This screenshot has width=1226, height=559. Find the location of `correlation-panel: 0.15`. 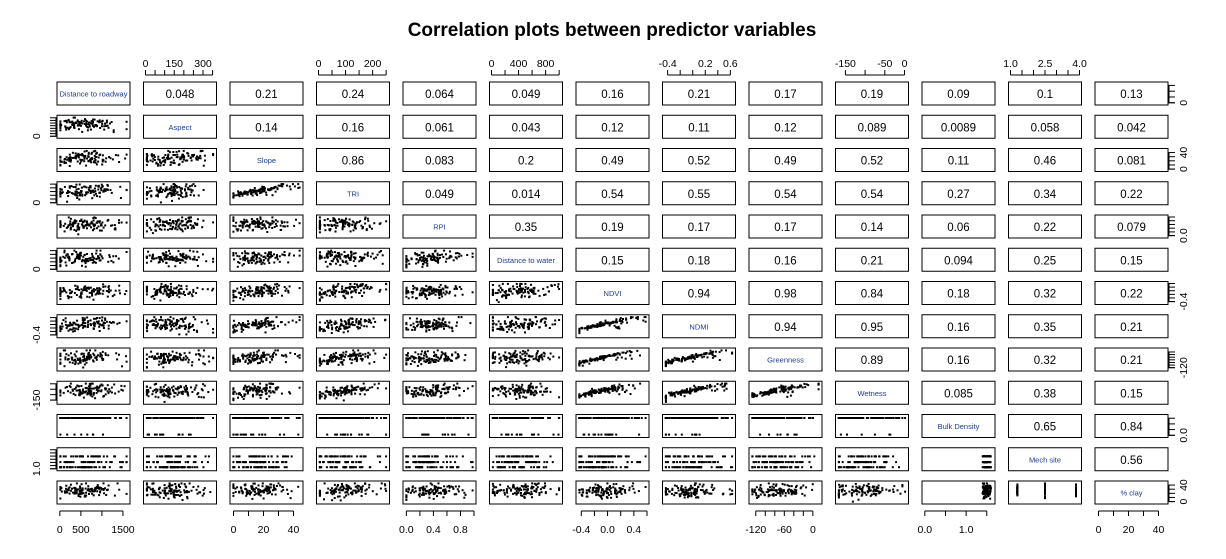

correlation-panel: 0.15 is located at coordinates (612, 259).